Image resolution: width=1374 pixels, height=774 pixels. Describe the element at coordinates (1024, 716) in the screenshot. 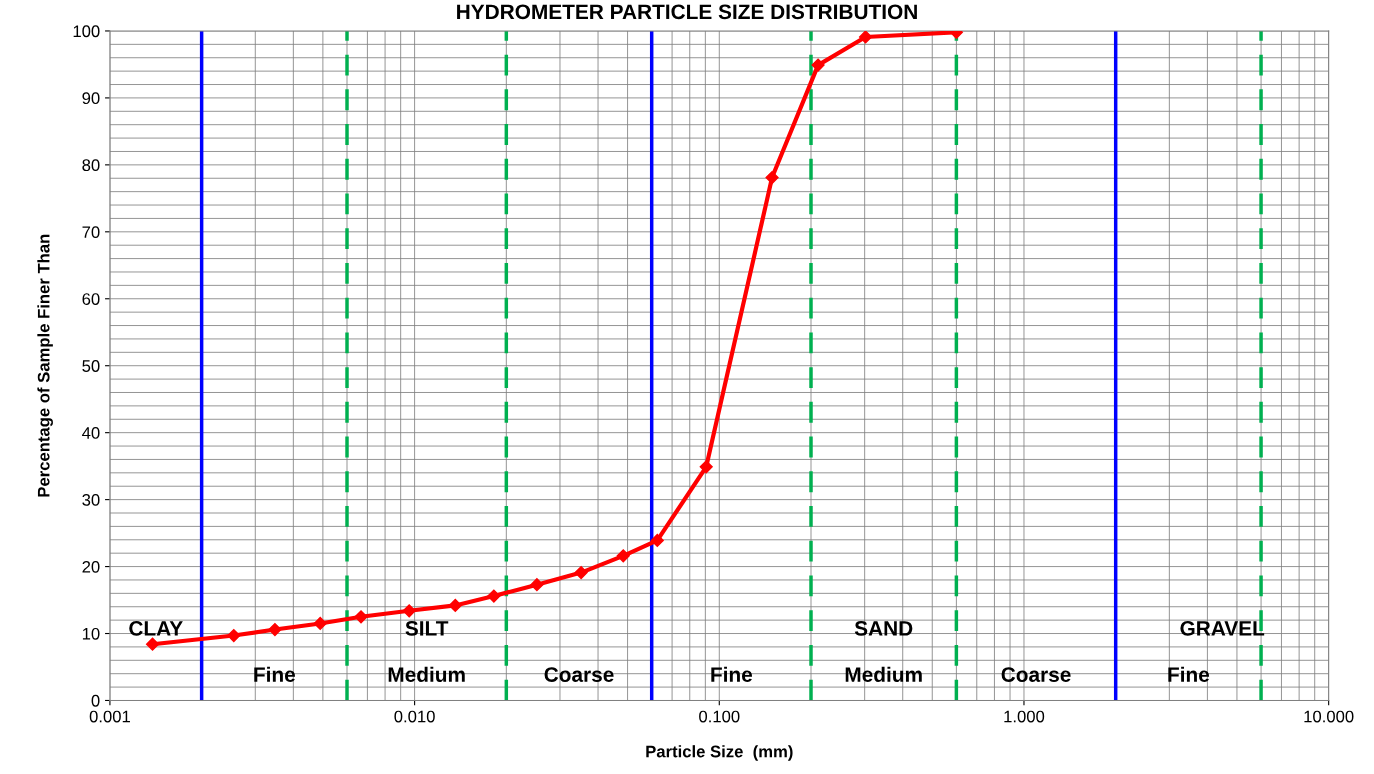

I see `x-tick-label: 1.000` at that location.